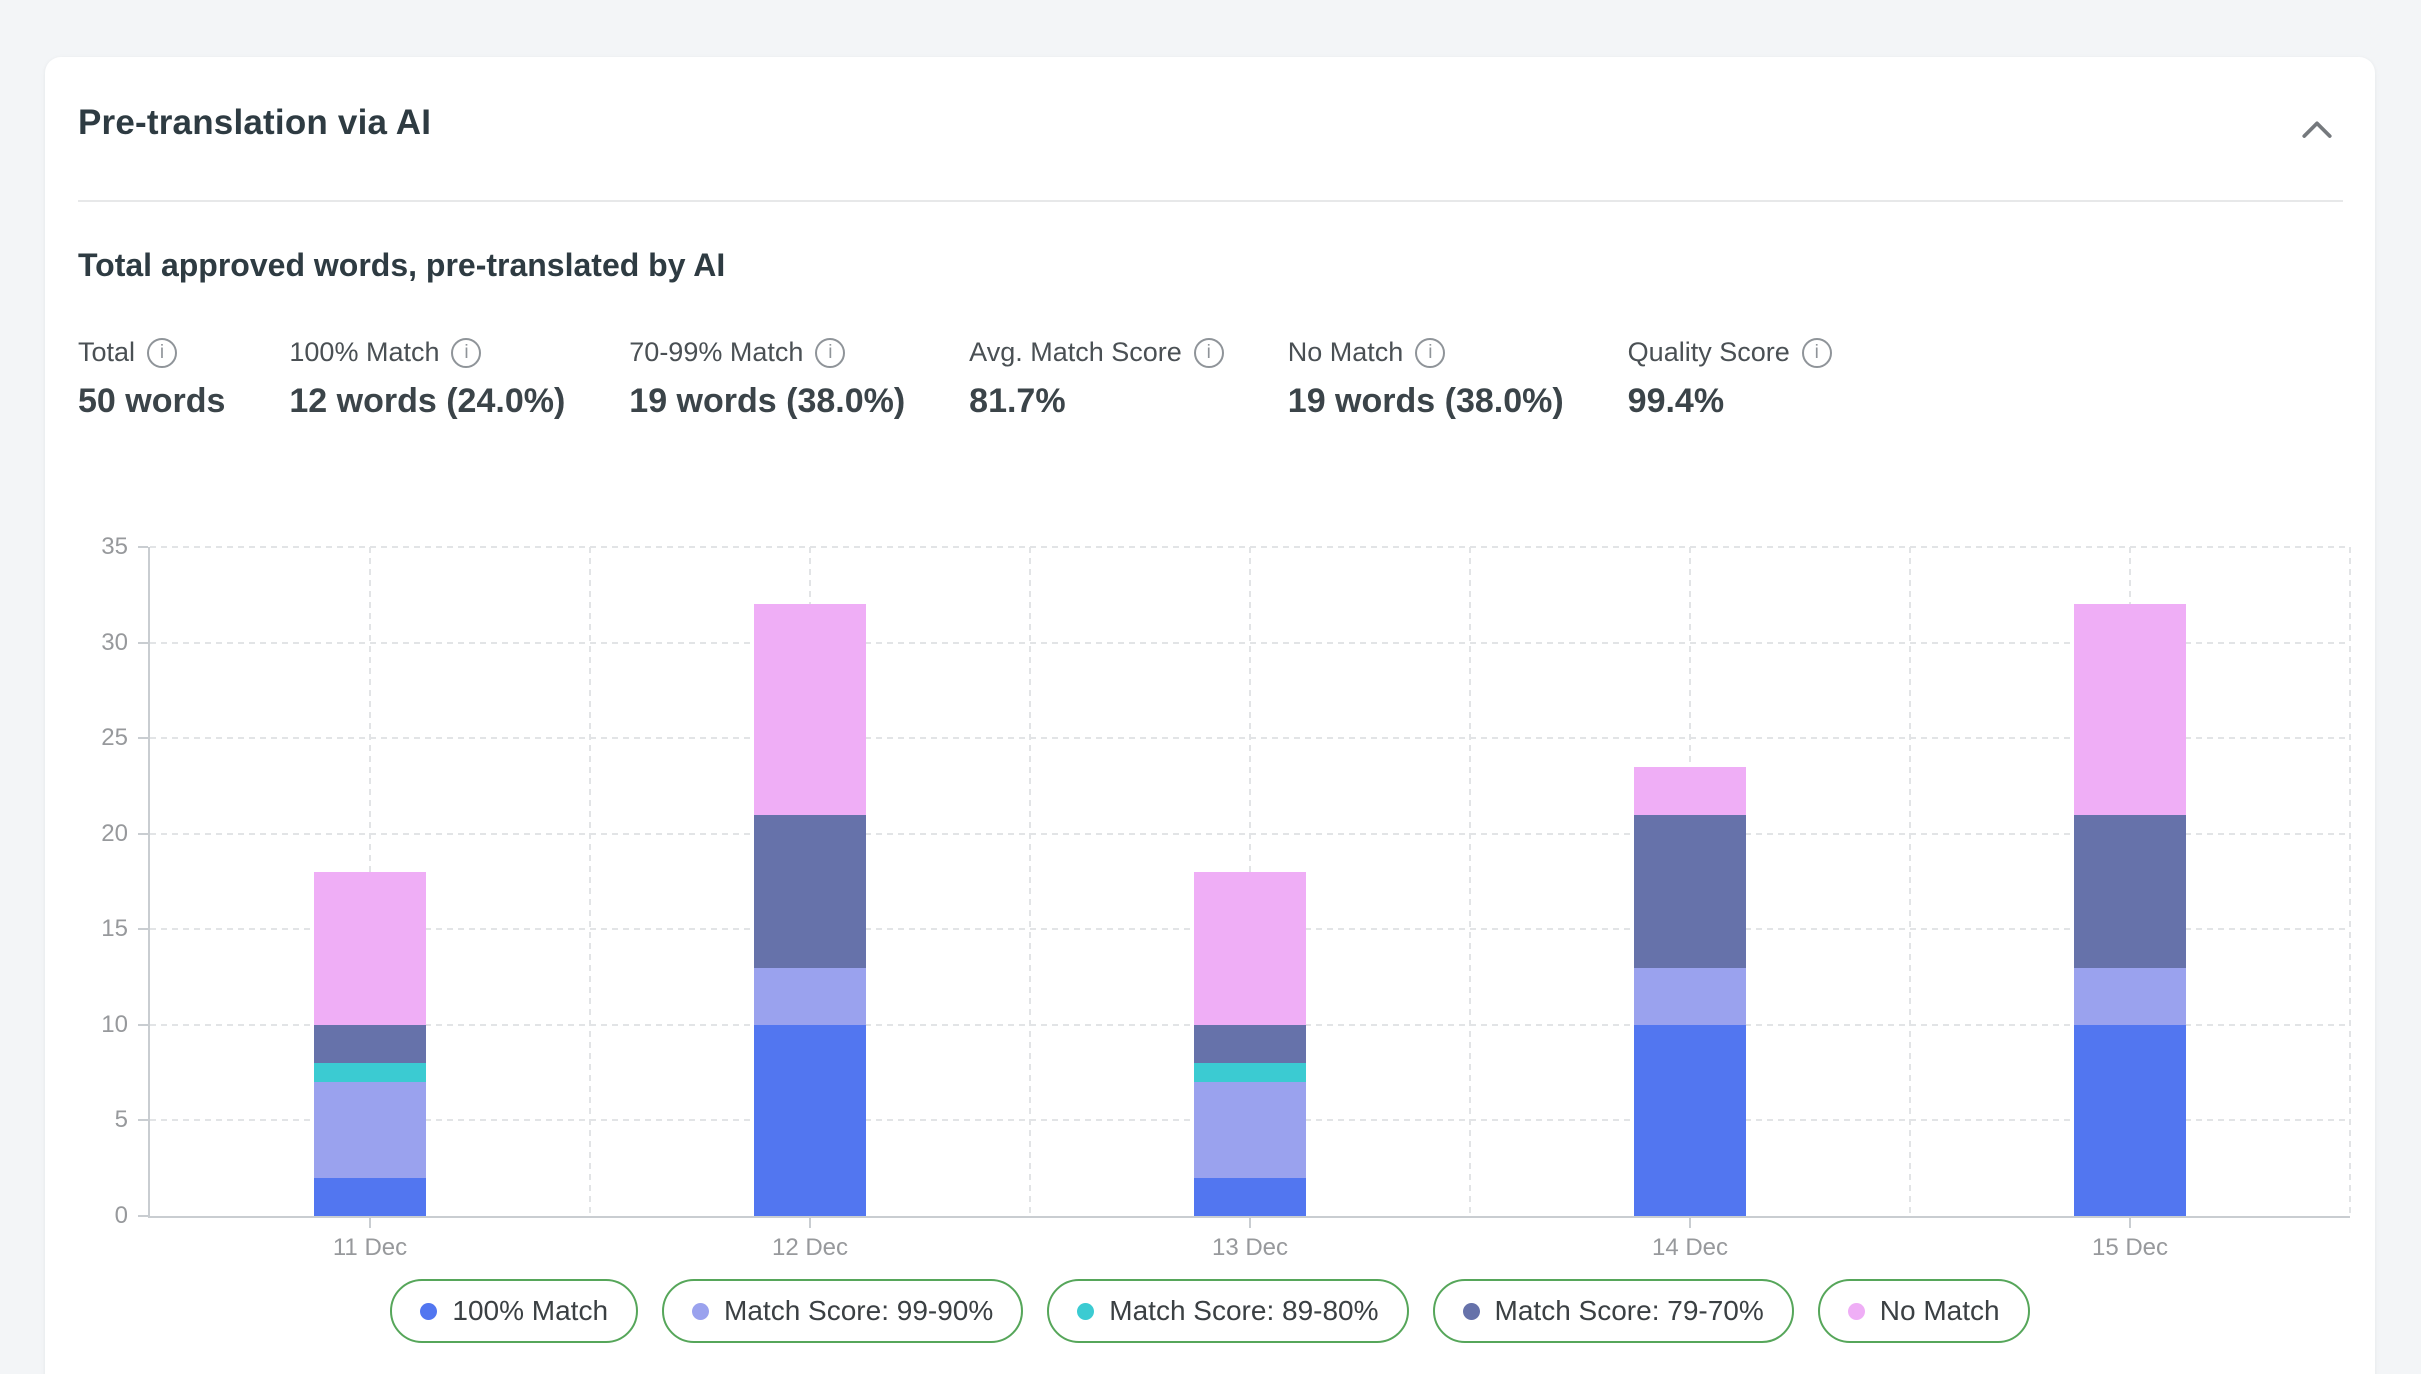 This screenshot has width=2421, height=1374. I want to click on legend-item-label: No Match, so click(1939, 1310).